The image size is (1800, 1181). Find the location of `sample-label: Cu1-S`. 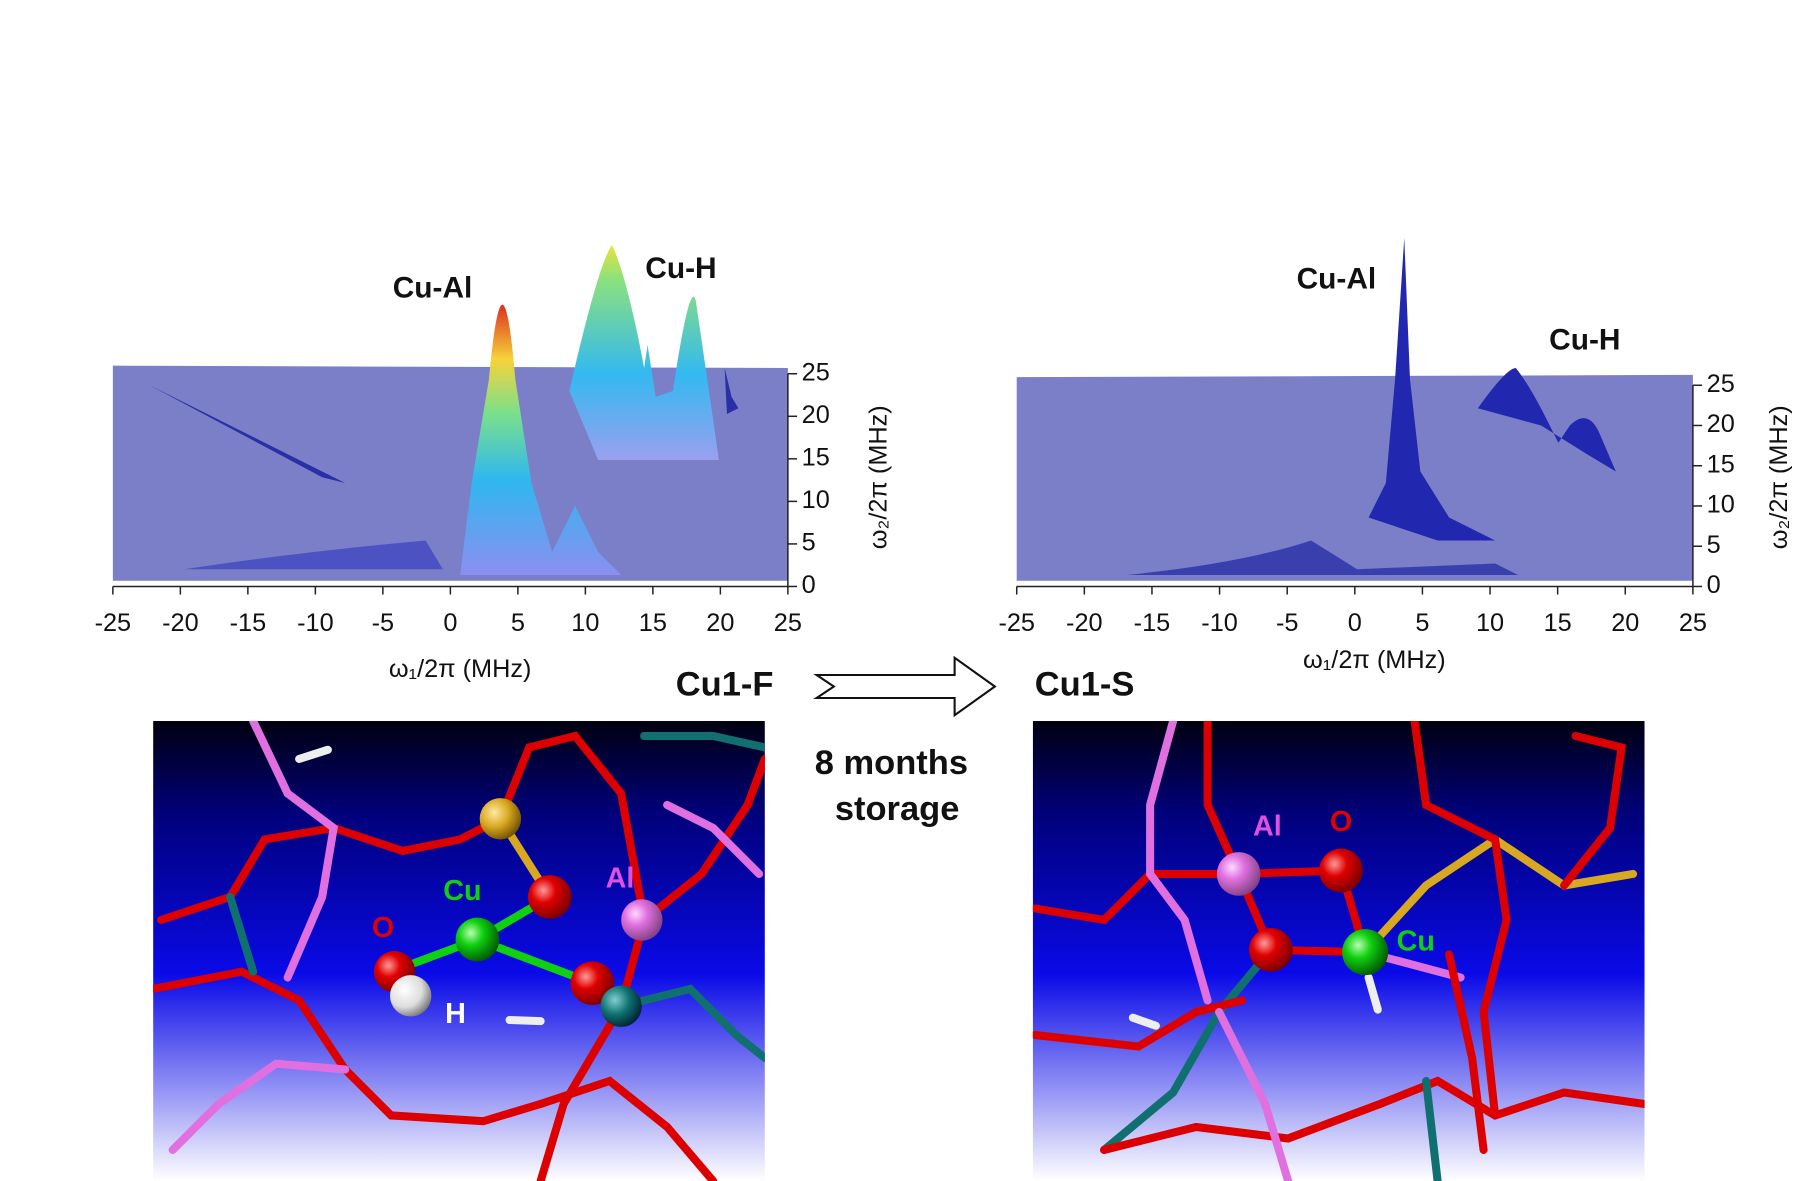

sample-label: Cu1-S is located at coordinates (1085, 685).